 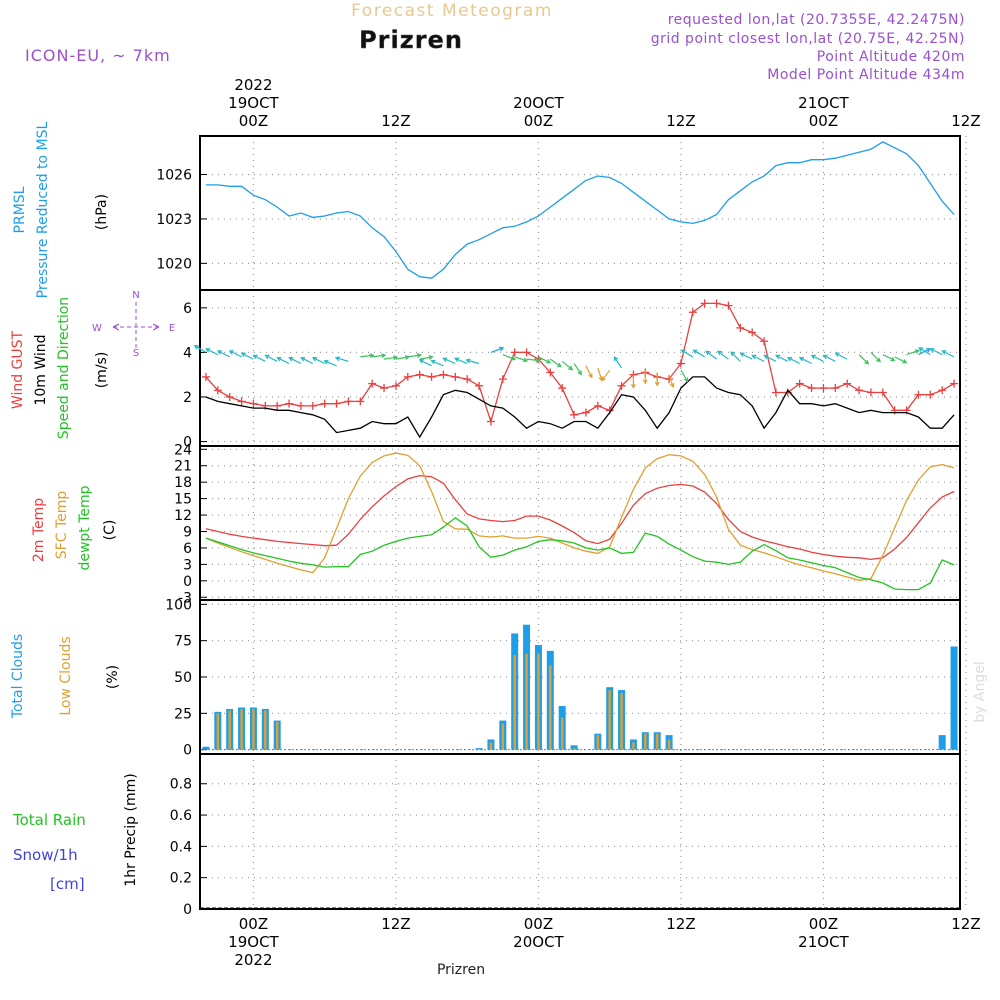 What do you see at coordinates (566, 678) in the screenshot?
I see `clouds-panel: 0 25 50 75 100` at bounding box center [566, 678].